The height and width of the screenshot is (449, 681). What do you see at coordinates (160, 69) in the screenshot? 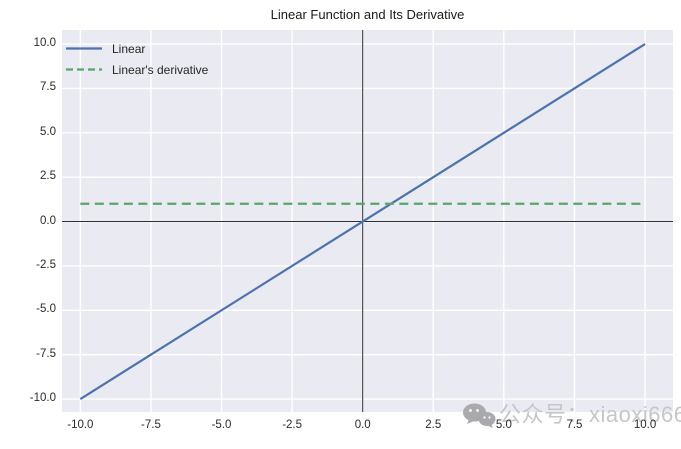
I see `legend-label: Linear's derivative` at bounding box center [160, 69].